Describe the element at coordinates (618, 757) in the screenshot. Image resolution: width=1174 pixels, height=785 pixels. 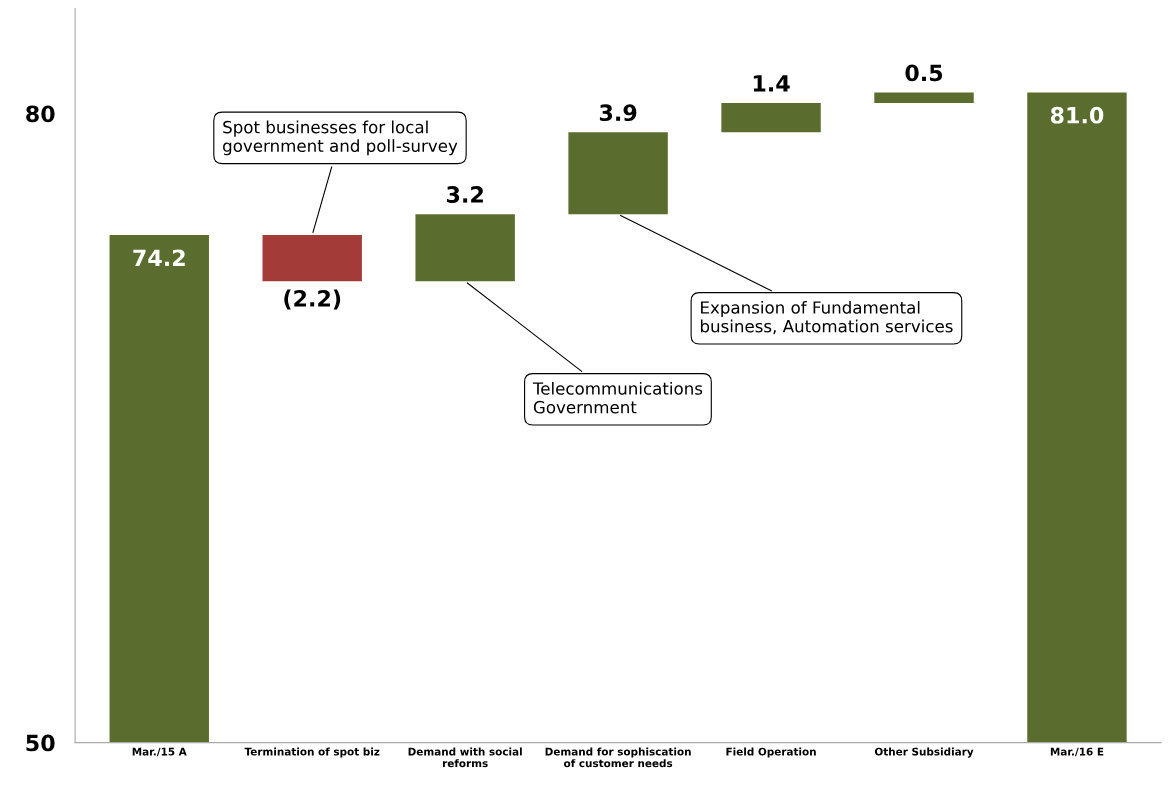
I see `x-tick-label: Demand for sophiscation of customer needs` at that location.